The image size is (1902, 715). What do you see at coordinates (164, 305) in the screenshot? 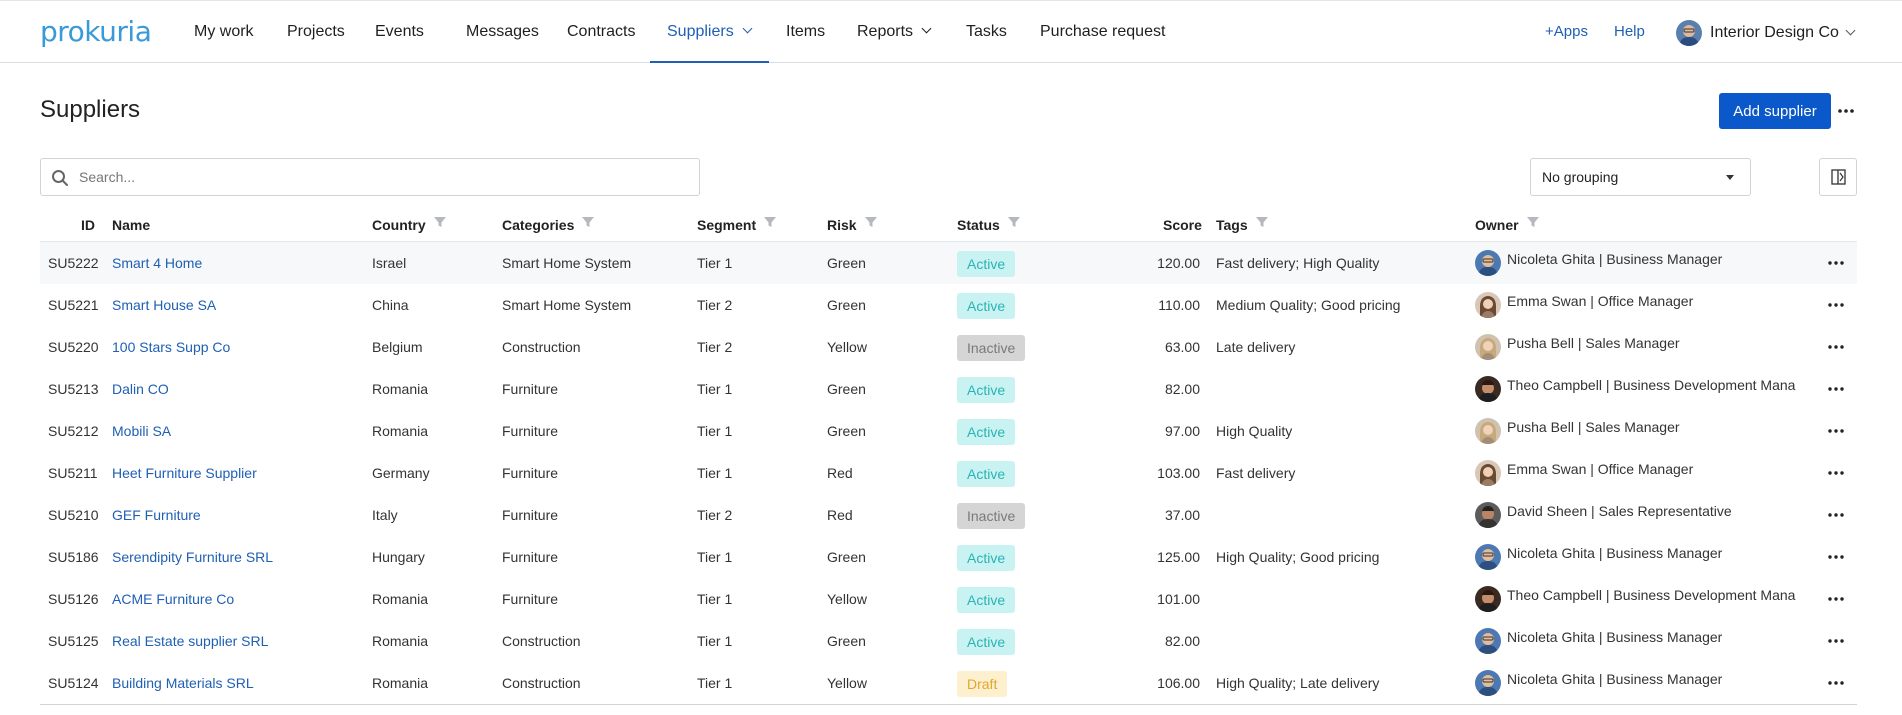
I see `supplier-name-link: Smart House SA` at bounding box center [164, 305].